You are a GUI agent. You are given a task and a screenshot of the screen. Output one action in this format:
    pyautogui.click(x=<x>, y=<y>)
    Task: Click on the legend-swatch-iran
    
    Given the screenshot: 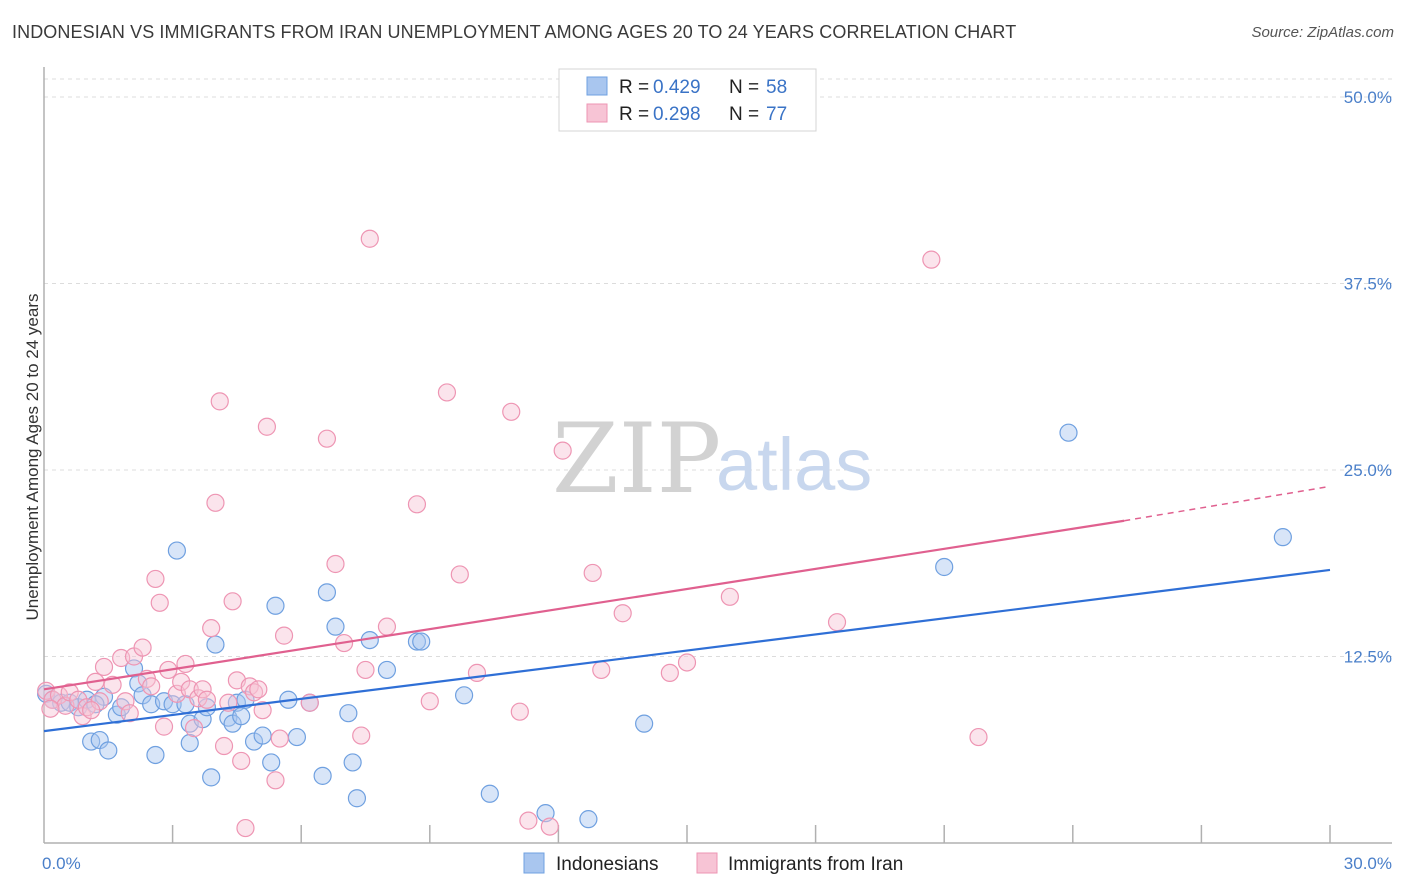 What is the action you would take?
    pyautogui.click(x=597, y=113)
    